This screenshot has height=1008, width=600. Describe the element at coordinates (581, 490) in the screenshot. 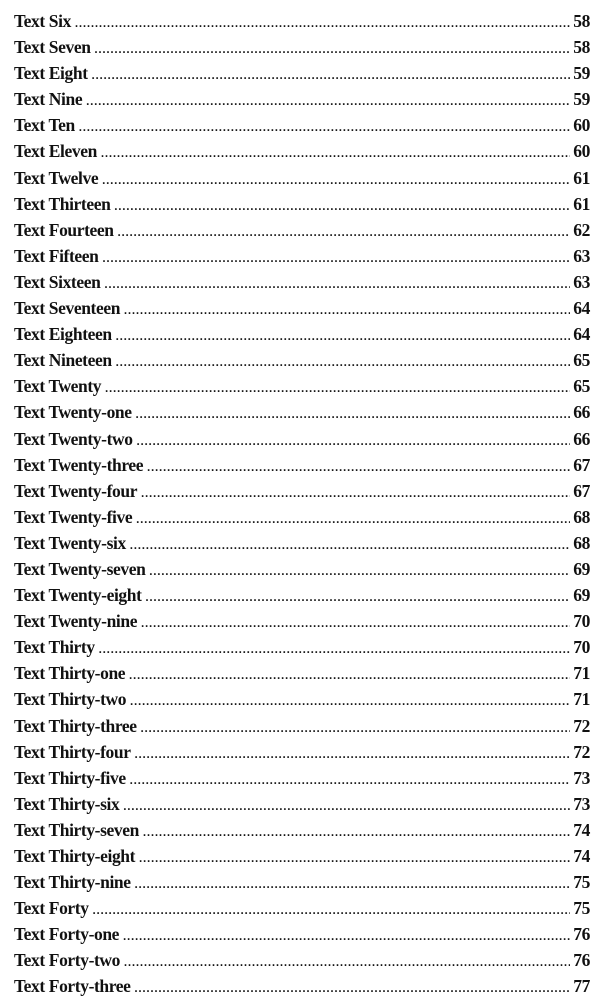

I see `entry-page-number: 67` at that location.